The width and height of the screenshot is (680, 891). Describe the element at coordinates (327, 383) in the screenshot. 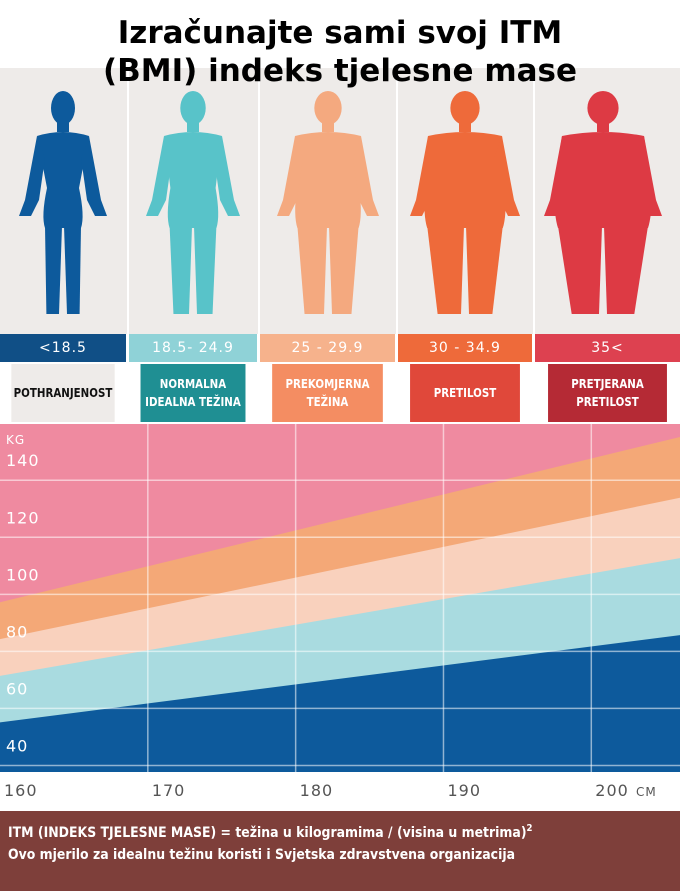

I see `category-label-line: PREKOMJERNA` at that location.